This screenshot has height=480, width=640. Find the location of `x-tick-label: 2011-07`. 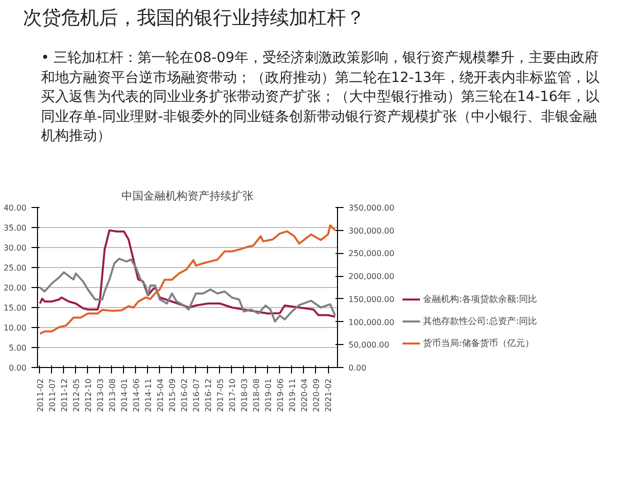

x-tick-label: 2011-07 is located at coordinates (52, 395).